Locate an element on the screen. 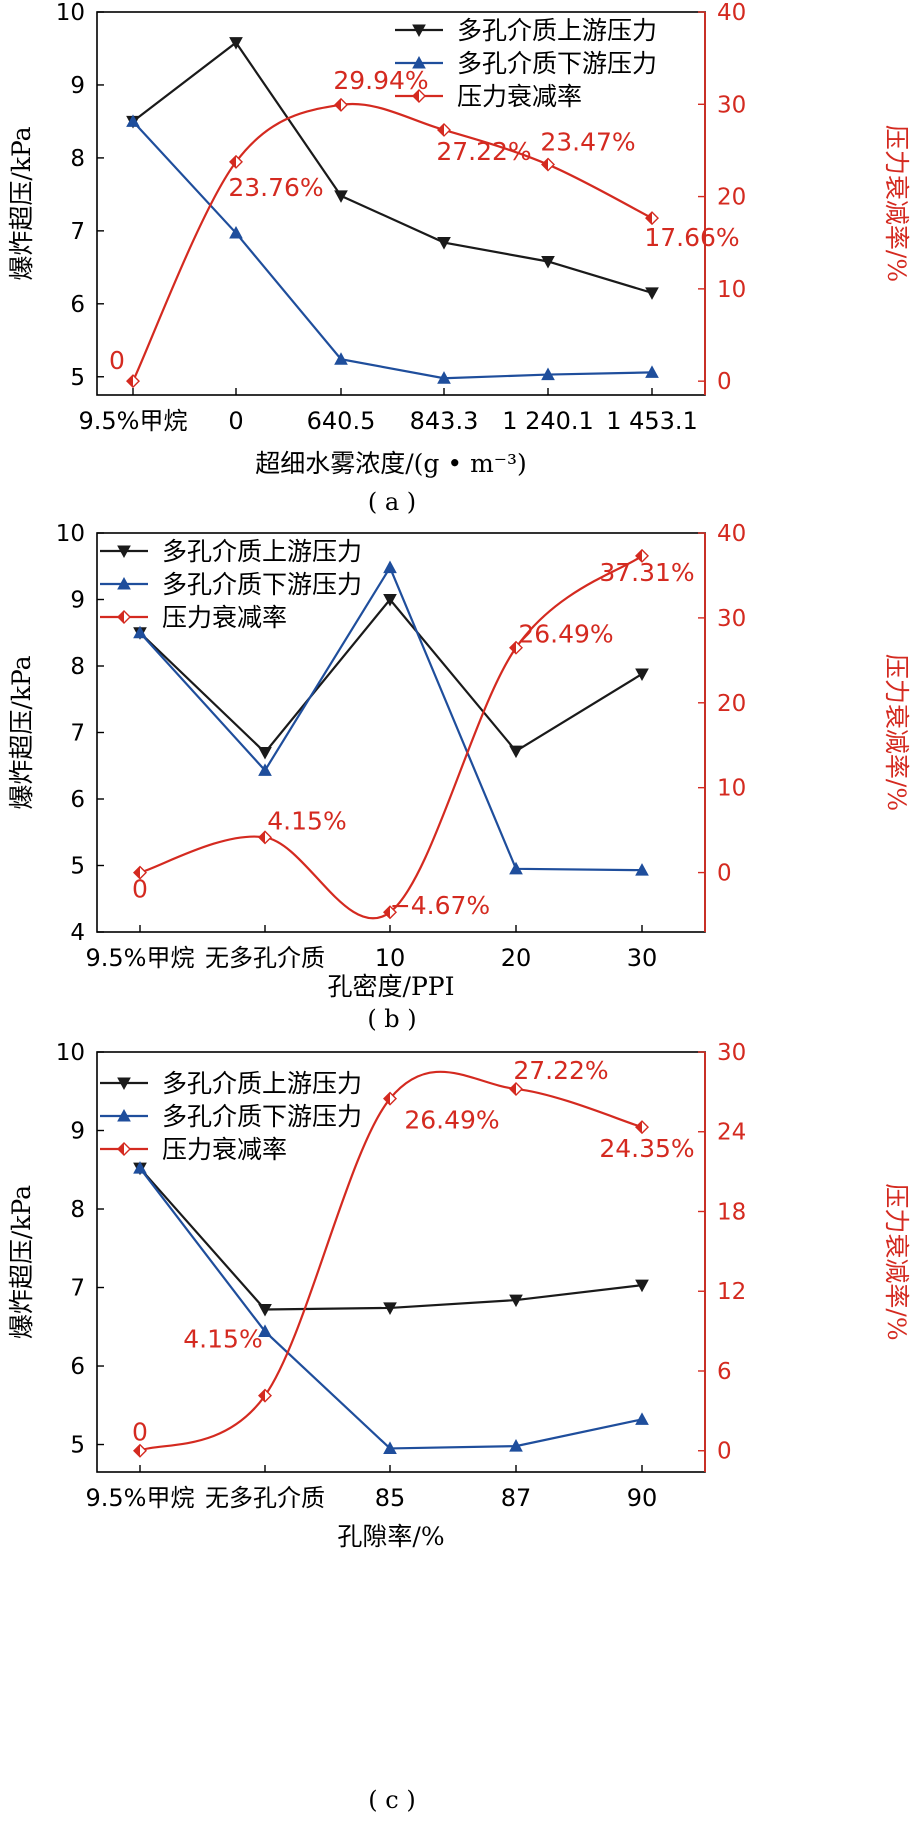 Image resolution: width=917 pixels, height=1825 pixels. x-tick-label: 无多孔介质 is located at coordinates (265, 1498).